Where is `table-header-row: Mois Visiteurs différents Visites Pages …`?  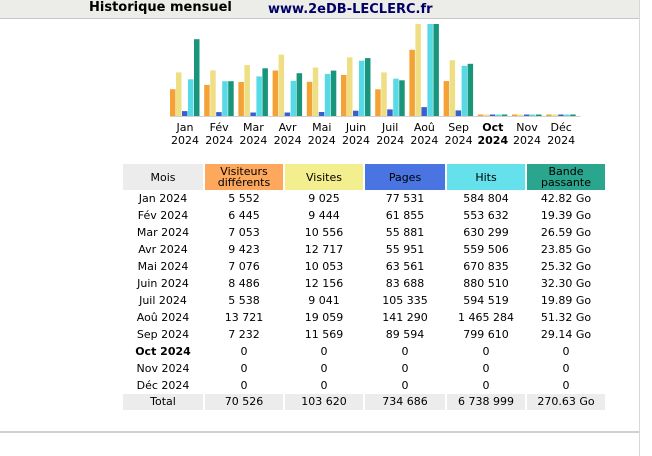 table-header-row: Mois Visiteurs différents Visites Pages … is located at coordinates (364, 177).